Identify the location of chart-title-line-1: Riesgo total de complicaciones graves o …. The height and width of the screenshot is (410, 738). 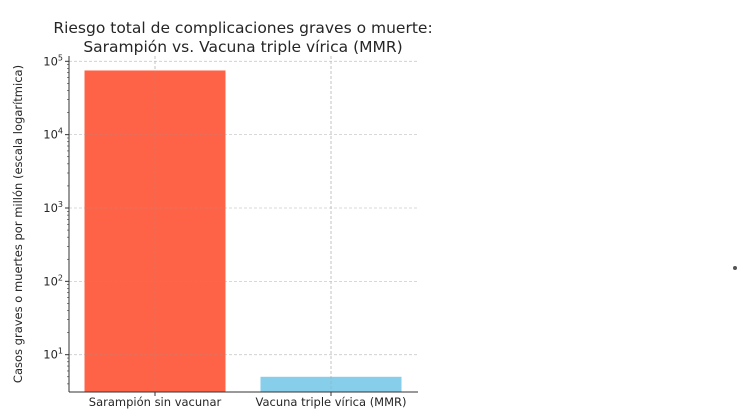
(242, 28).